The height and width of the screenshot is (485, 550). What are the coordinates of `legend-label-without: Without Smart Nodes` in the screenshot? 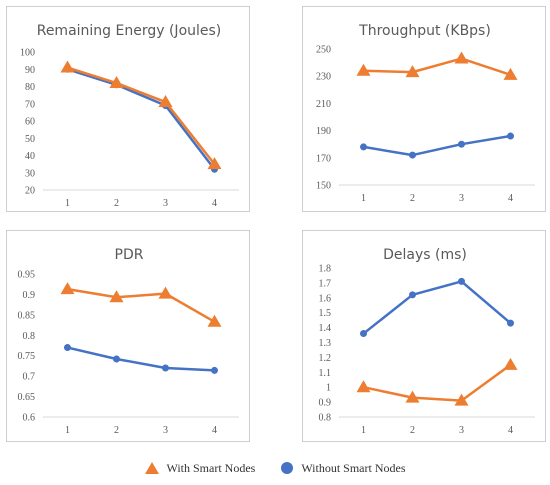 It's located at (353, 467).